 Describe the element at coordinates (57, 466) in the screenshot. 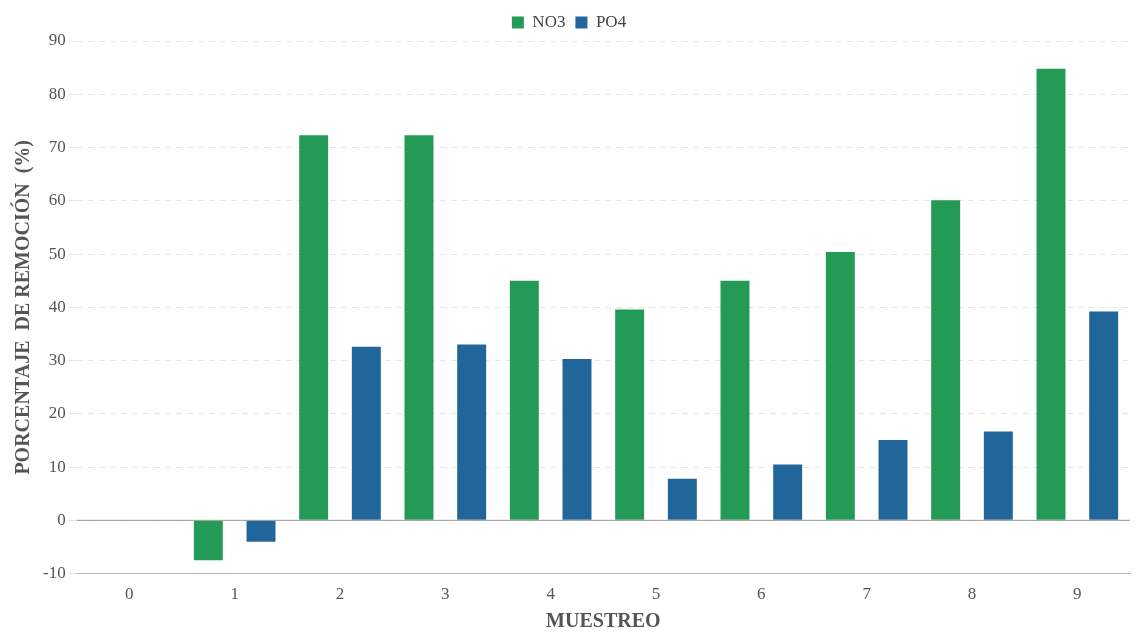

I see `y-tick-label: 10` at that location.